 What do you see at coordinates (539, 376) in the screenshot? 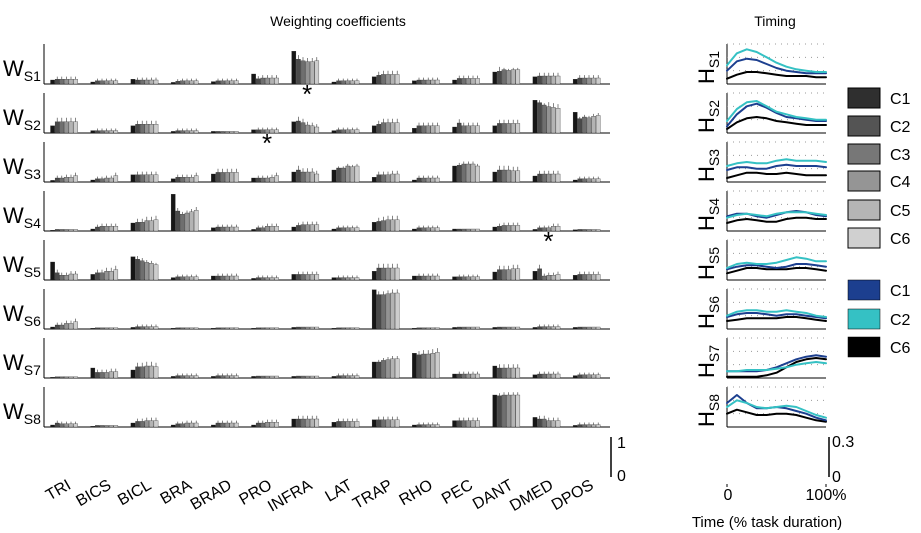
I see `bar-s7-dmed-c2` at bounding box center [539, 376].